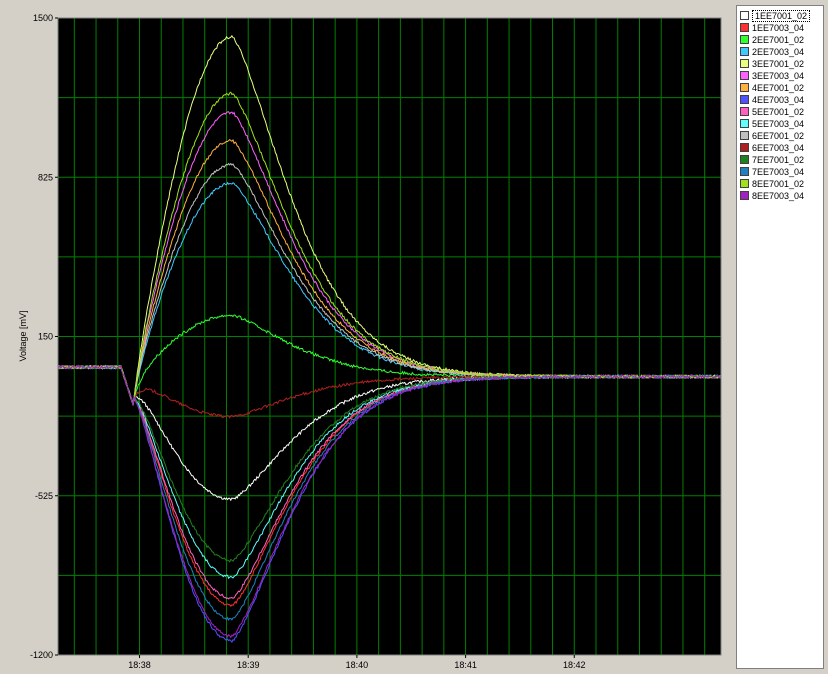 This screenshot has width=828, height=674. Describe the element at coordinates (778, 76) in the screenshot. I see `legend-label: 3EE7003_04` at that location.